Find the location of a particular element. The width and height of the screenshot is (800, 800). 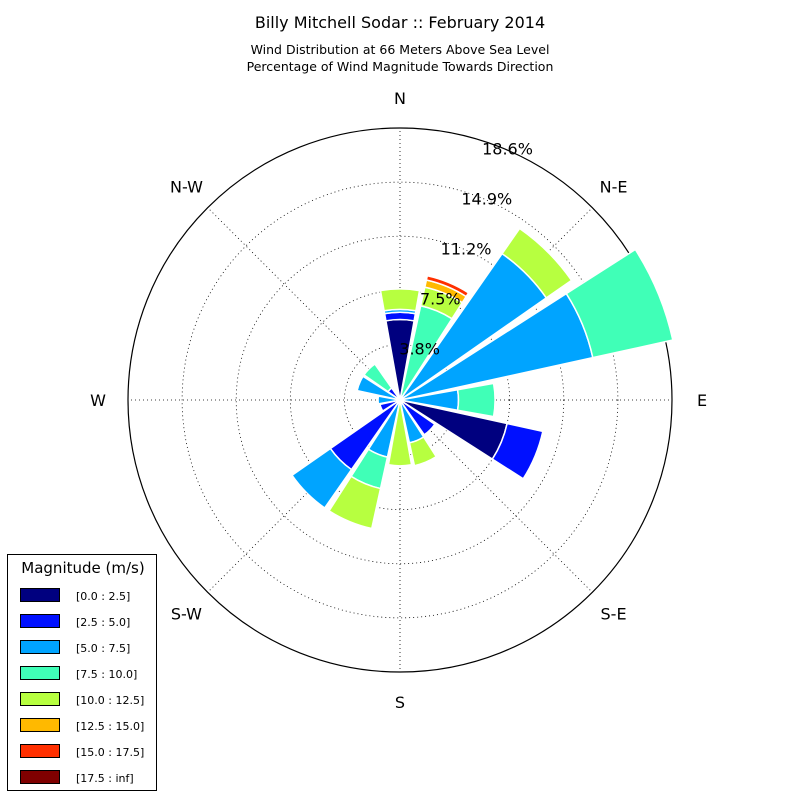

direction-label: N-E is located at coordinates (614, 186).